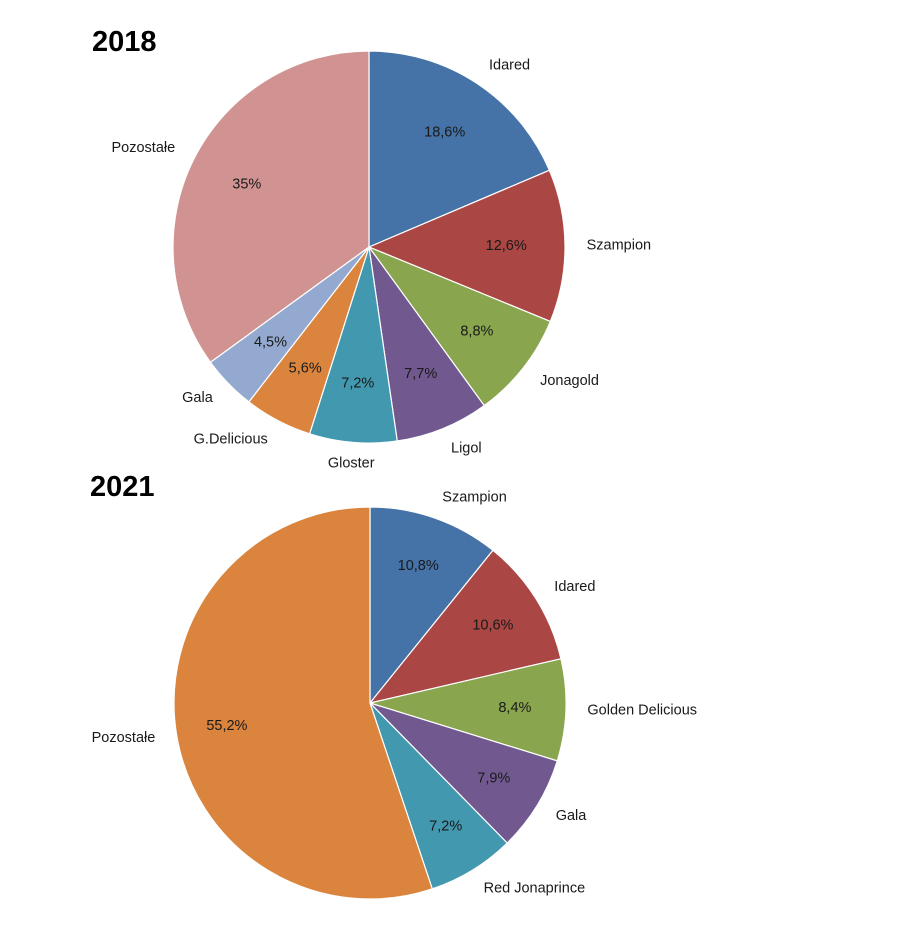 The height and width of the screenshot is (935, 900). What do you see at coordinates (444, 132) in the screenshot?
I see `data-label-idared: 18,6%` at bounding box center [444, 132].